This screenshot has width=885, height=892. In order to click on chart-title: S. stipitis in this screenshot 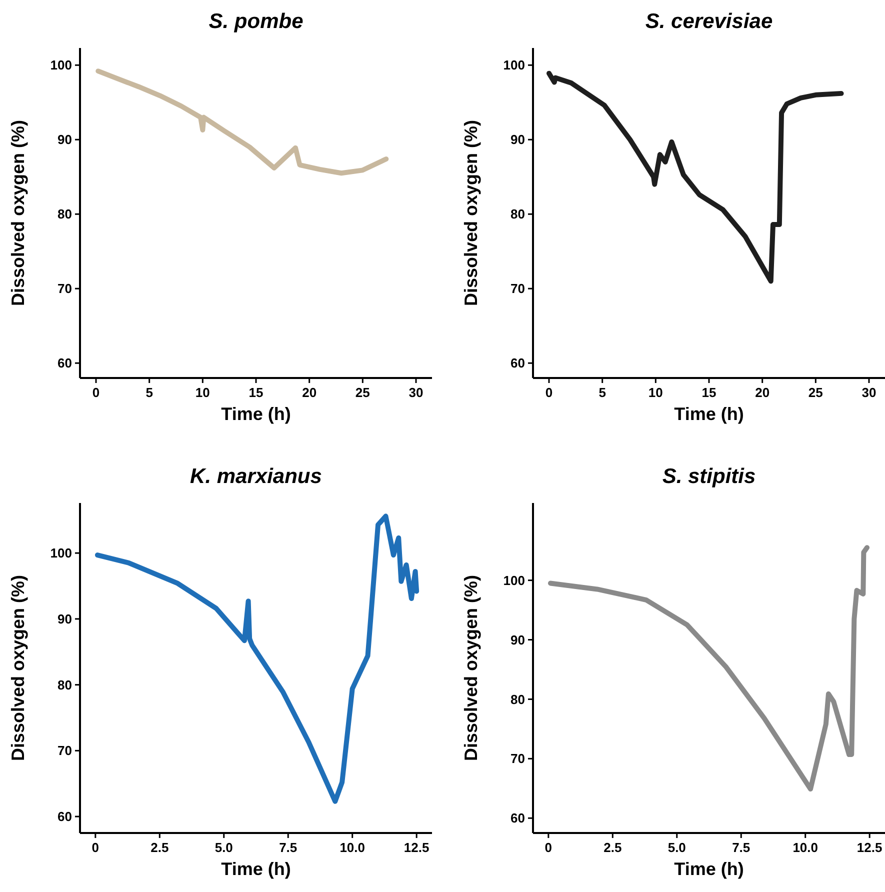, I will do `click(709, 476)`.